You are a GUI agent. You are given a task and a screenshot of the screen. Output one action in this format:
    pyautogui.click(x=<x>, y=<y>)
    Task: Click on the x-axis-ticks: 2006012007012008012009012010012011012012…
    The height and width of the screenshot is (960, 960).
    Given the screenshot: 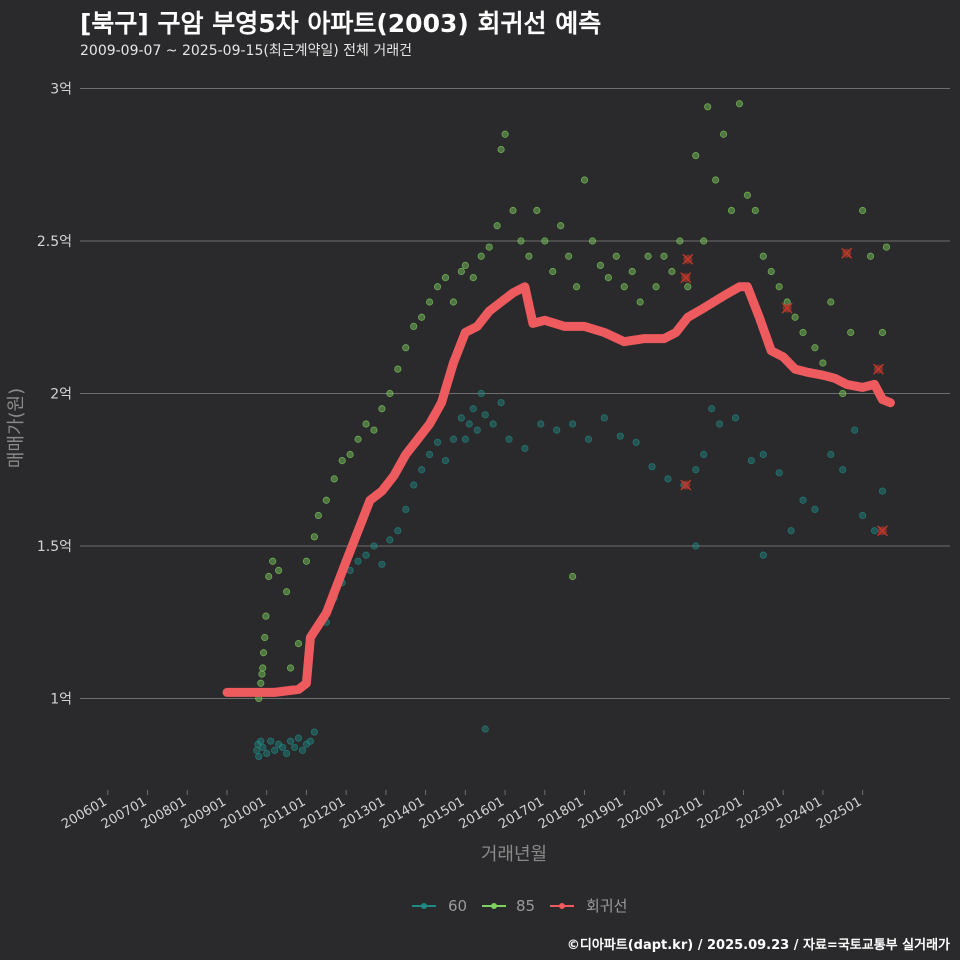 What is the action you would take?
    pyautogui.click(x=462, y=811)
    